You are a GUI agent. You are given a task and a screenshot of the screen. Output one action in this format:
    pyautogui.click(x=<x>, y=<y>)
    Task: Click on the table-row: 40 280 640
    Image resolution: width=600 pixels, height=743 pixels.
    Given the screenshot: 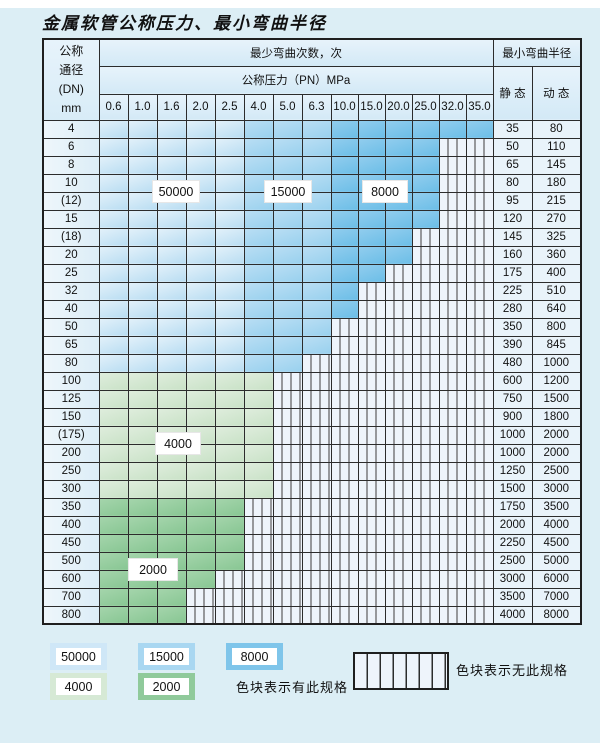 What is the action you would take?
    pyautogui.click(x=312, y=309)
    